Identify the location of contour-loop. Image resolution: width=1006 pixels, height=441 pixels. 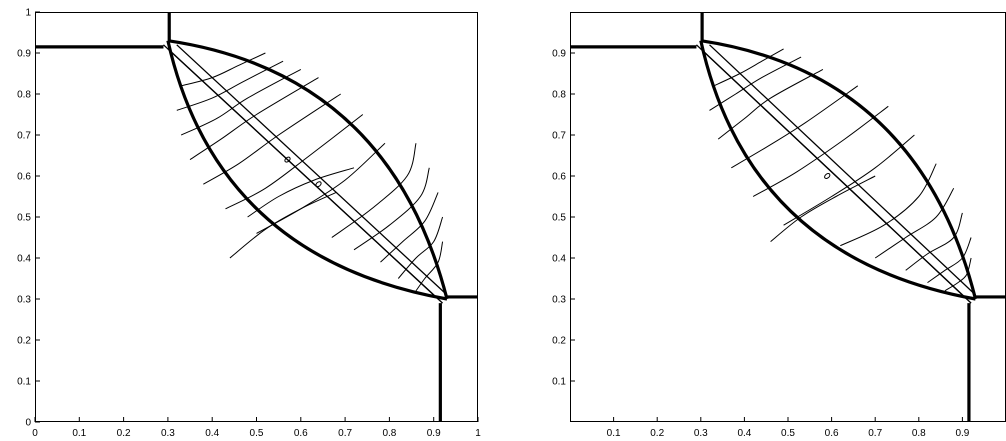
(827, 176).